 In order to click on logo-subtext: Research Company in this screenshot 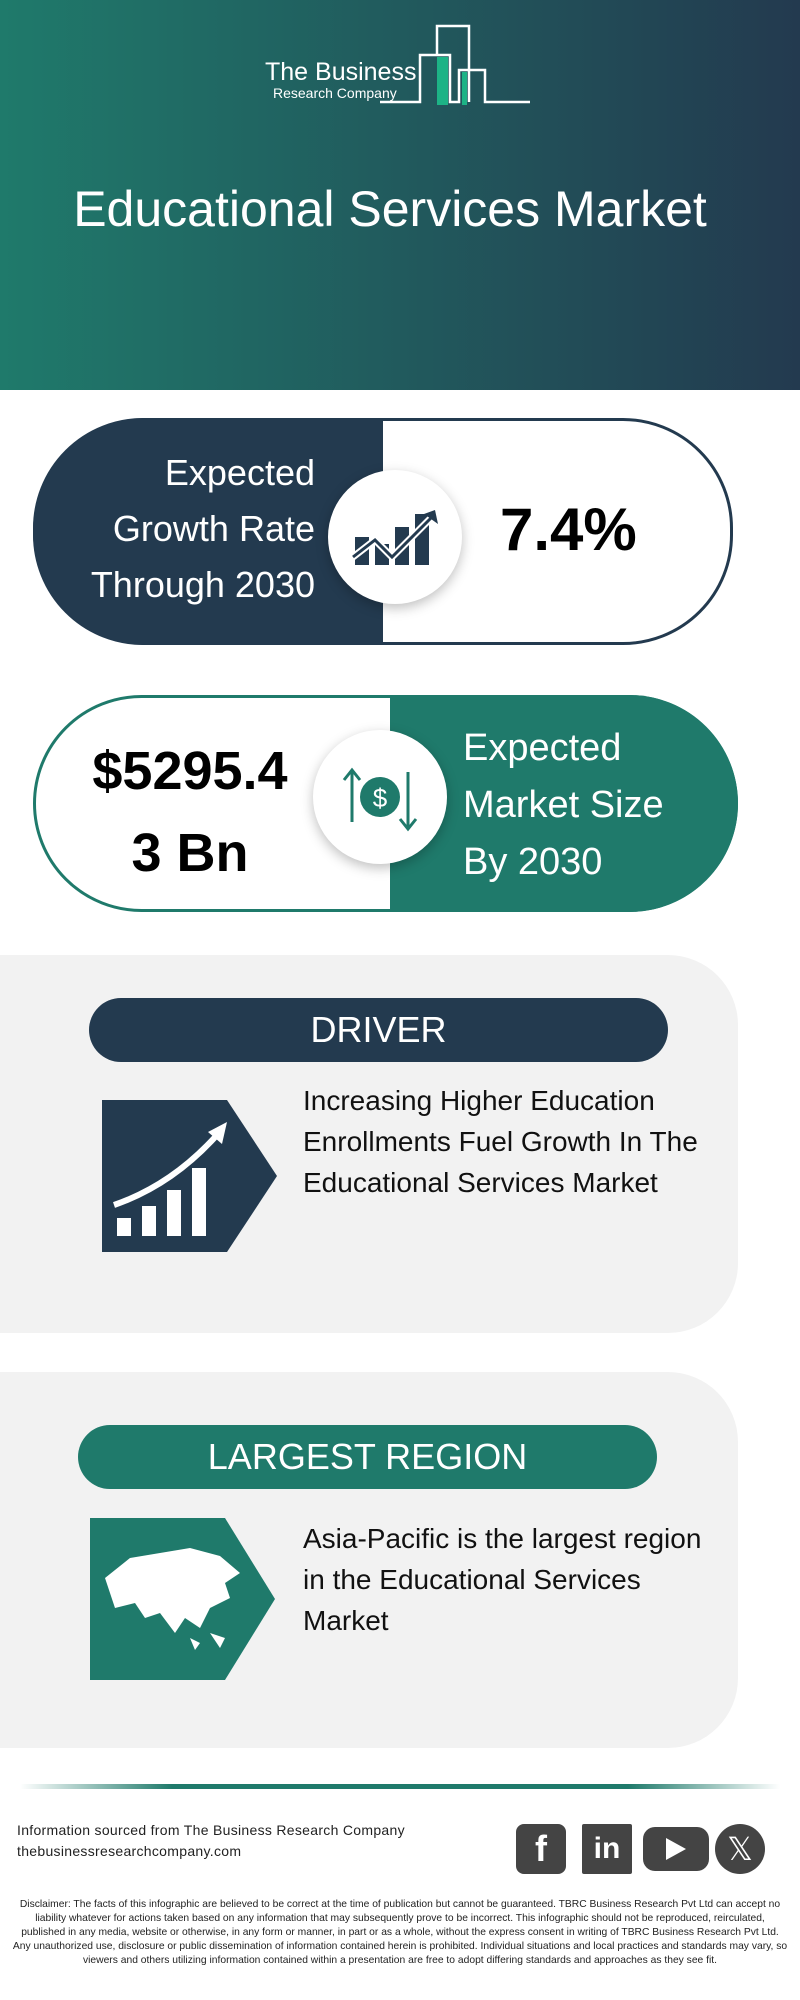, I will do `click(335, 93)`.